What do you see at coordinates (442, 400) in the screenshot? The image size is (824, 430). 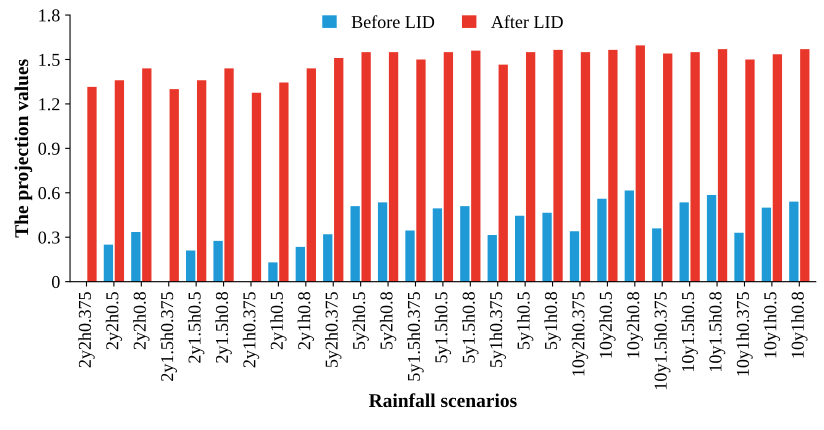 I see `x-axis-title: Rainfall scenarios` at bounding box center [442, 400].